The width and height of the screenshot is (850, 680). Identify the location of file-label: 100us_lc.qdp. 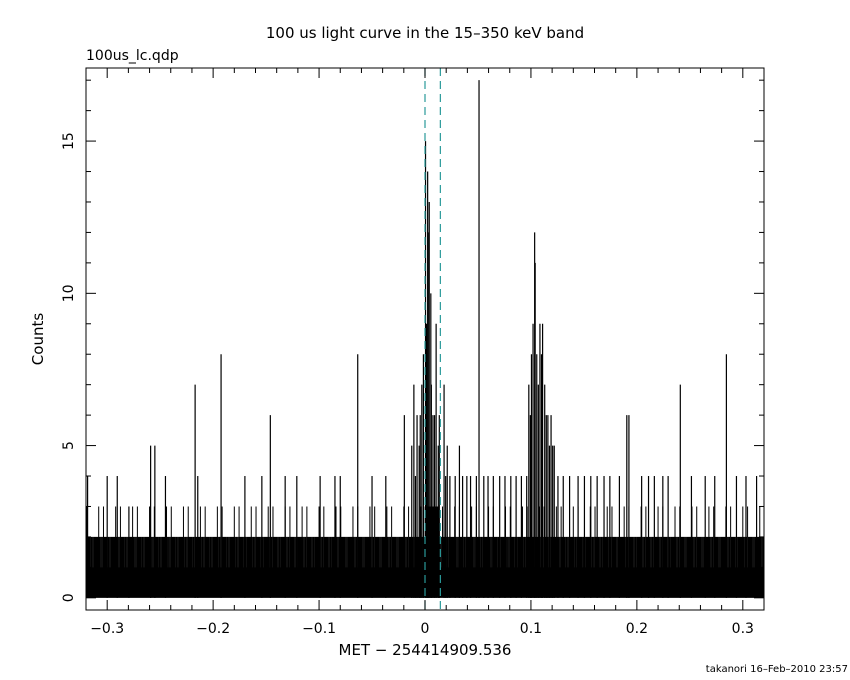
(132, 56).